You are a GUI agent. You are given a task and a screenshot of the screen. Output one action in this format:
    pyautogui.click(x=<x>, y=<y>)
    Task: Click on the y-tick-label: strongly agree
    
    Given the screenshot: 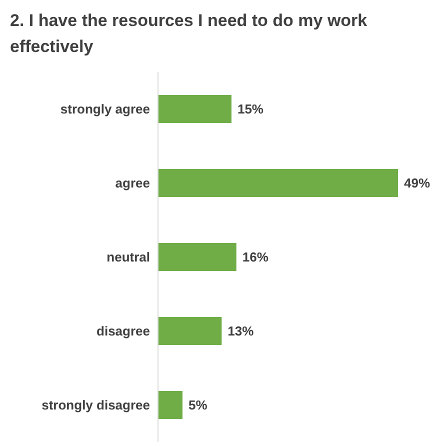 What is the action you would take?
    pyautogui.click(x=105, y=109)
    